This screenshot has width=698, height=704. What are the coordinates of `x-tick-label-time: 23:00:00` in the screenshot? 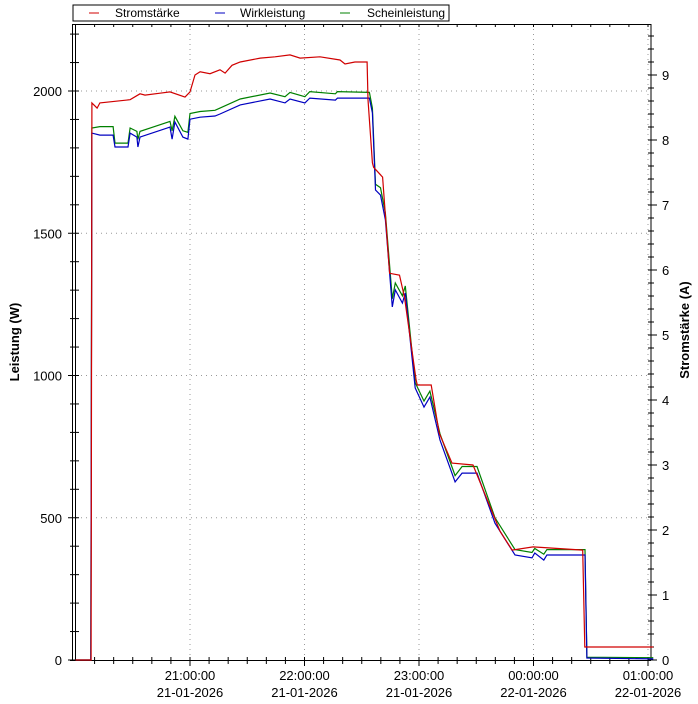 It's located at (419, 675).